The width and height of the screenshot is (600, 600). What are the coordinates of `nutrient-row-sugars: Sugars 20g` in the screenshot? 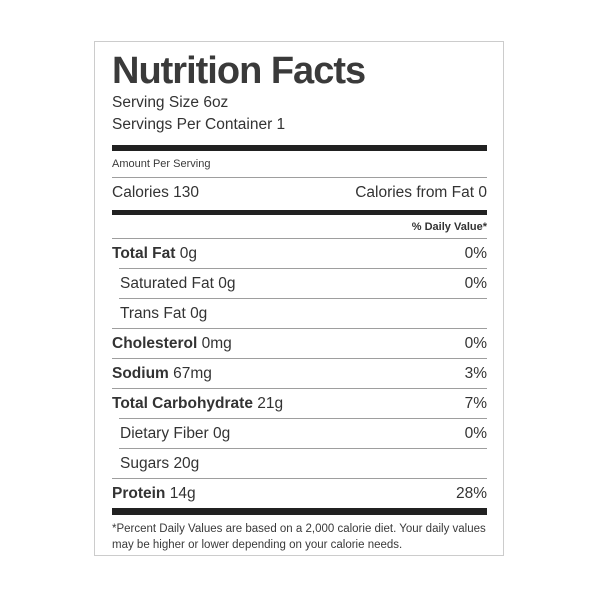 It's located at (299, 463).